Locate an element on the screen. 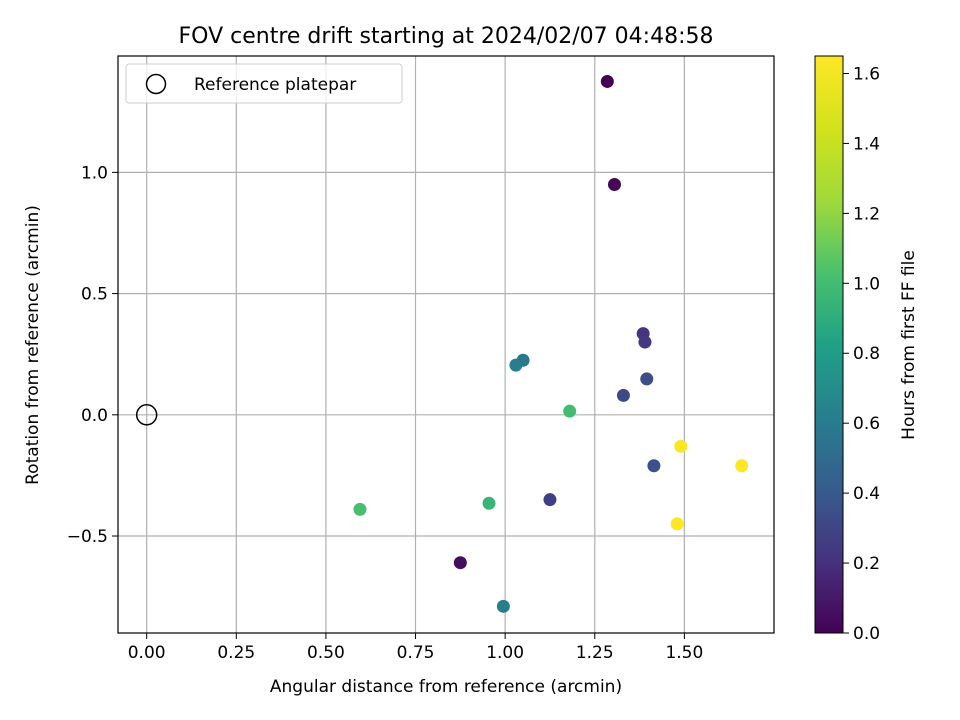 Image resolution: width=960 pixels, height=720 pixels. x-tick-label: 0.25 is located at coordinates (236, 653).